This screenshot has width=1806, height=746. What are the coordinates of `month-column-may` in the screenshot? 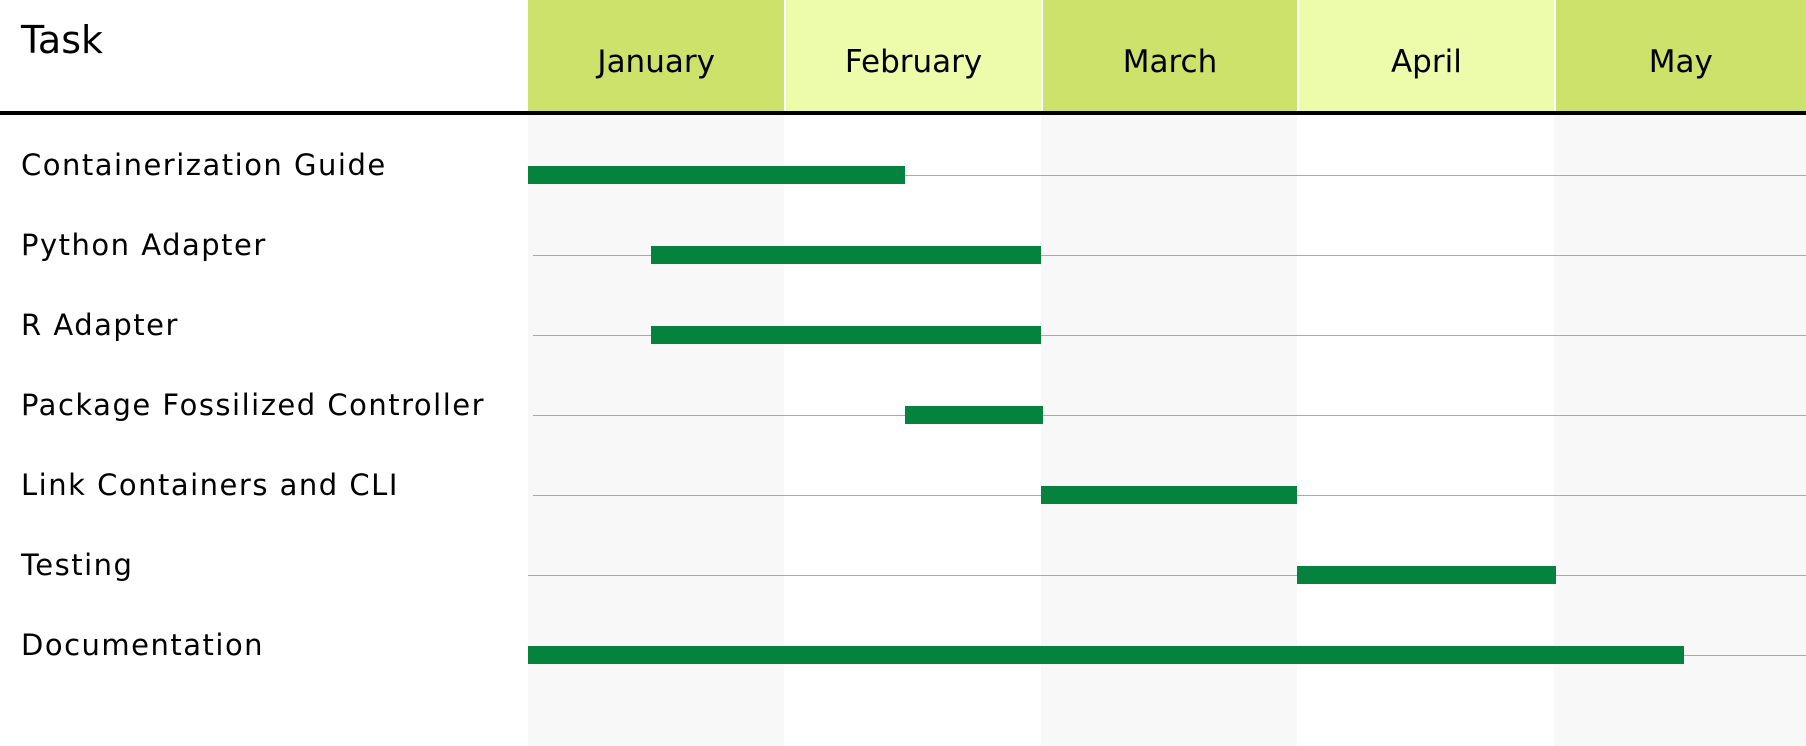 It's located at (1679, 429).